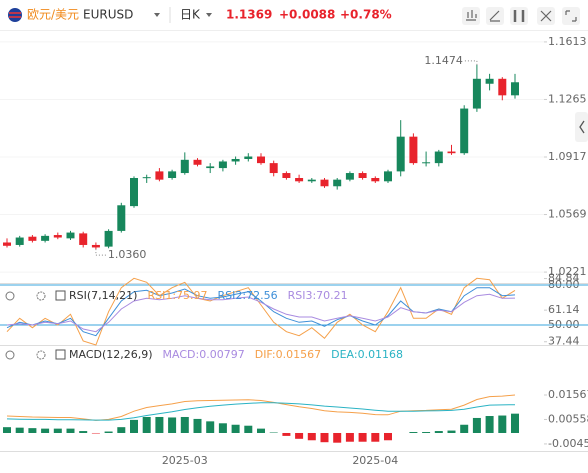 This screenshot has width=588, height=473. What do you see at coordinates (294, 19) in the screenshot?
I see `toolbar: 欧元/美元 EURUSD 日K 1.1369 +0.0088 +0.78%` at bounding box center [294, 19].